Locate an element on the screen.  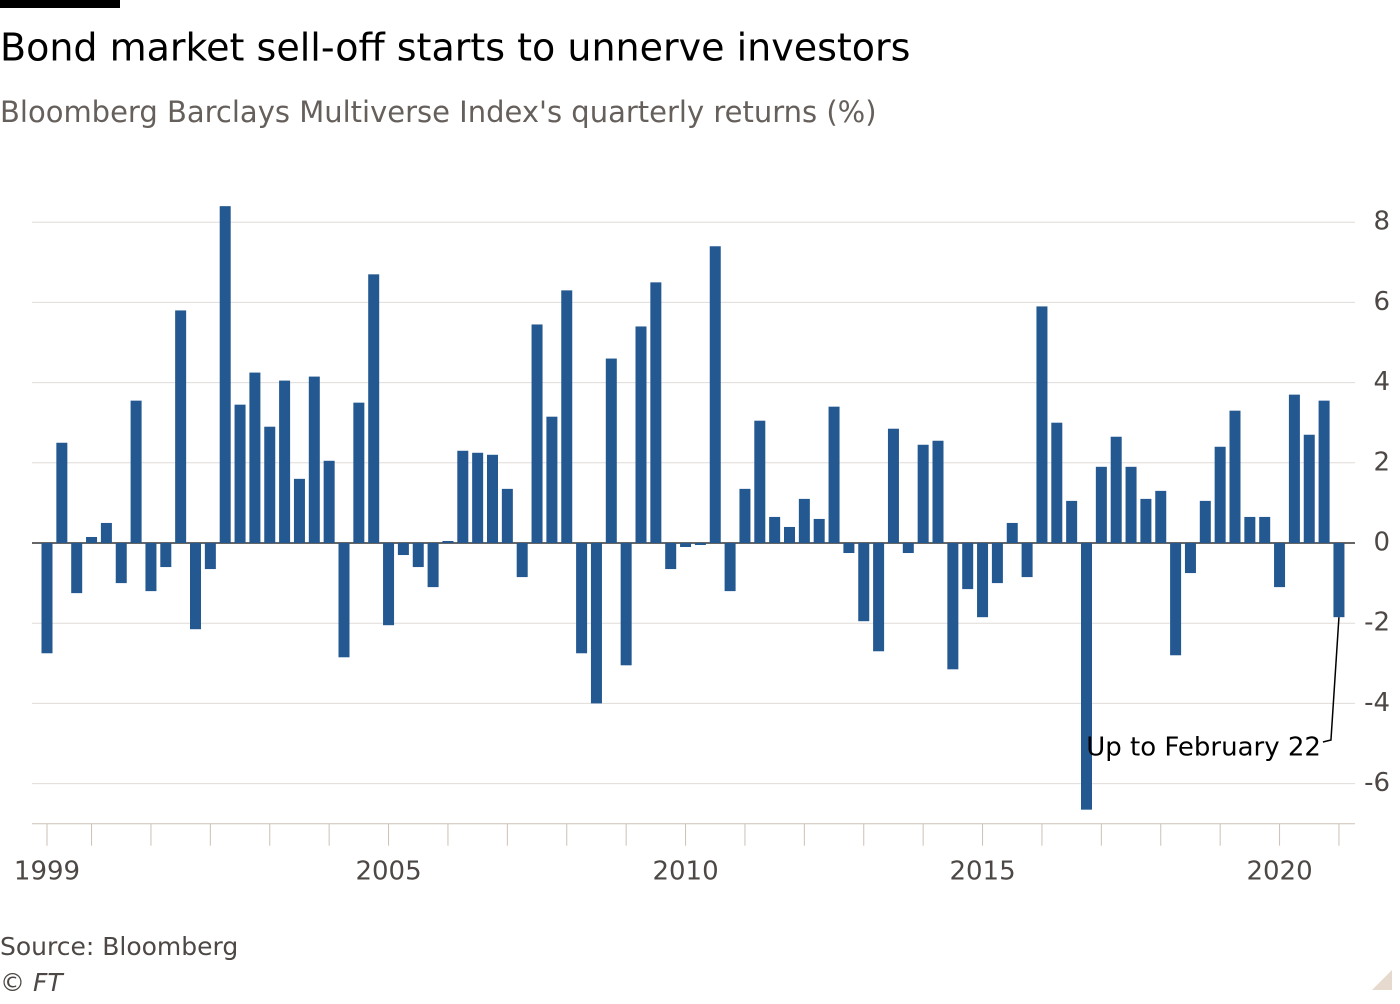
y-tick-label: 0 is located at coordinates (1381, 543).